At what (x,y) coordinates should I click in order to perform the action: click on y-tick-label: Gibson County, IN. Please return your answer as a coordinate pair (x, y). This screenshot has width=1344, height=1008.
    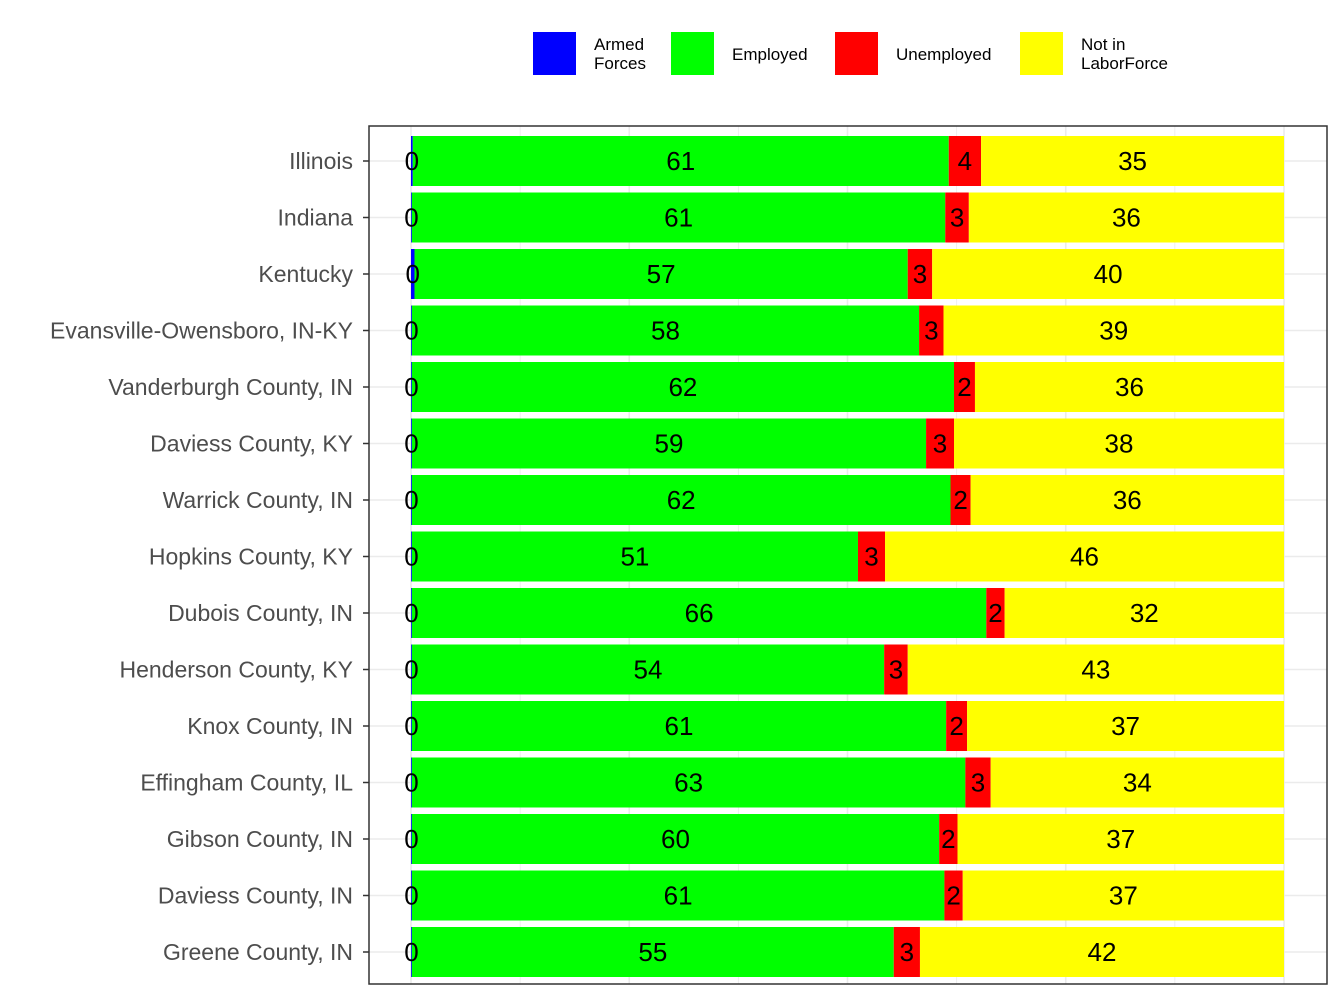
    Looking at the image, I should click on (260, 839).